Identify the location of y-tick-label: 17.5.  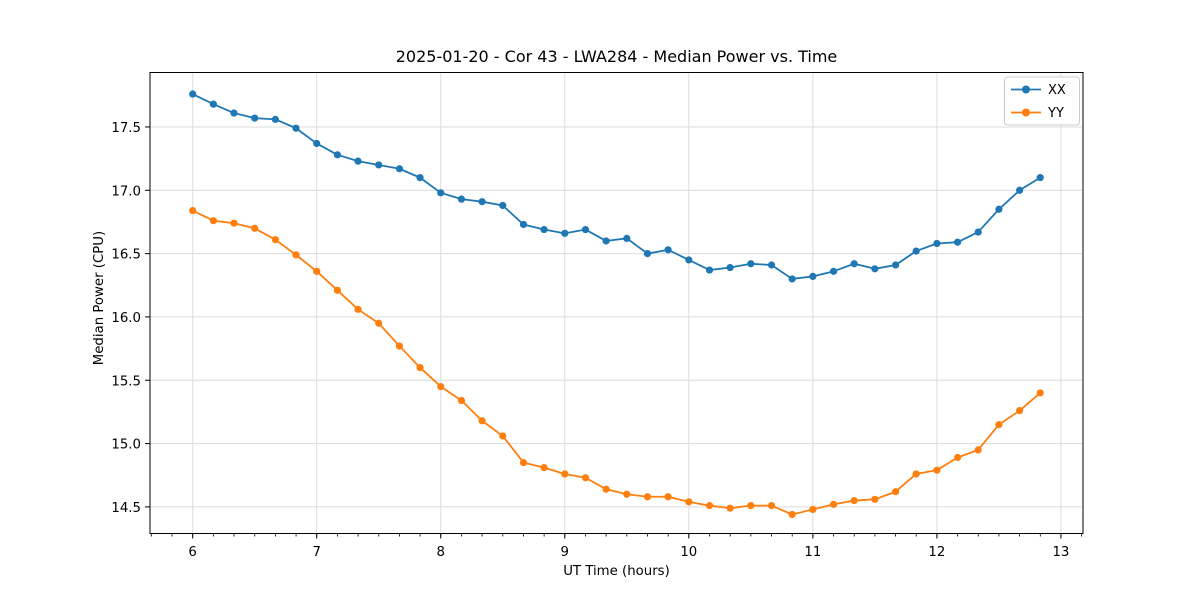
(126, 128).